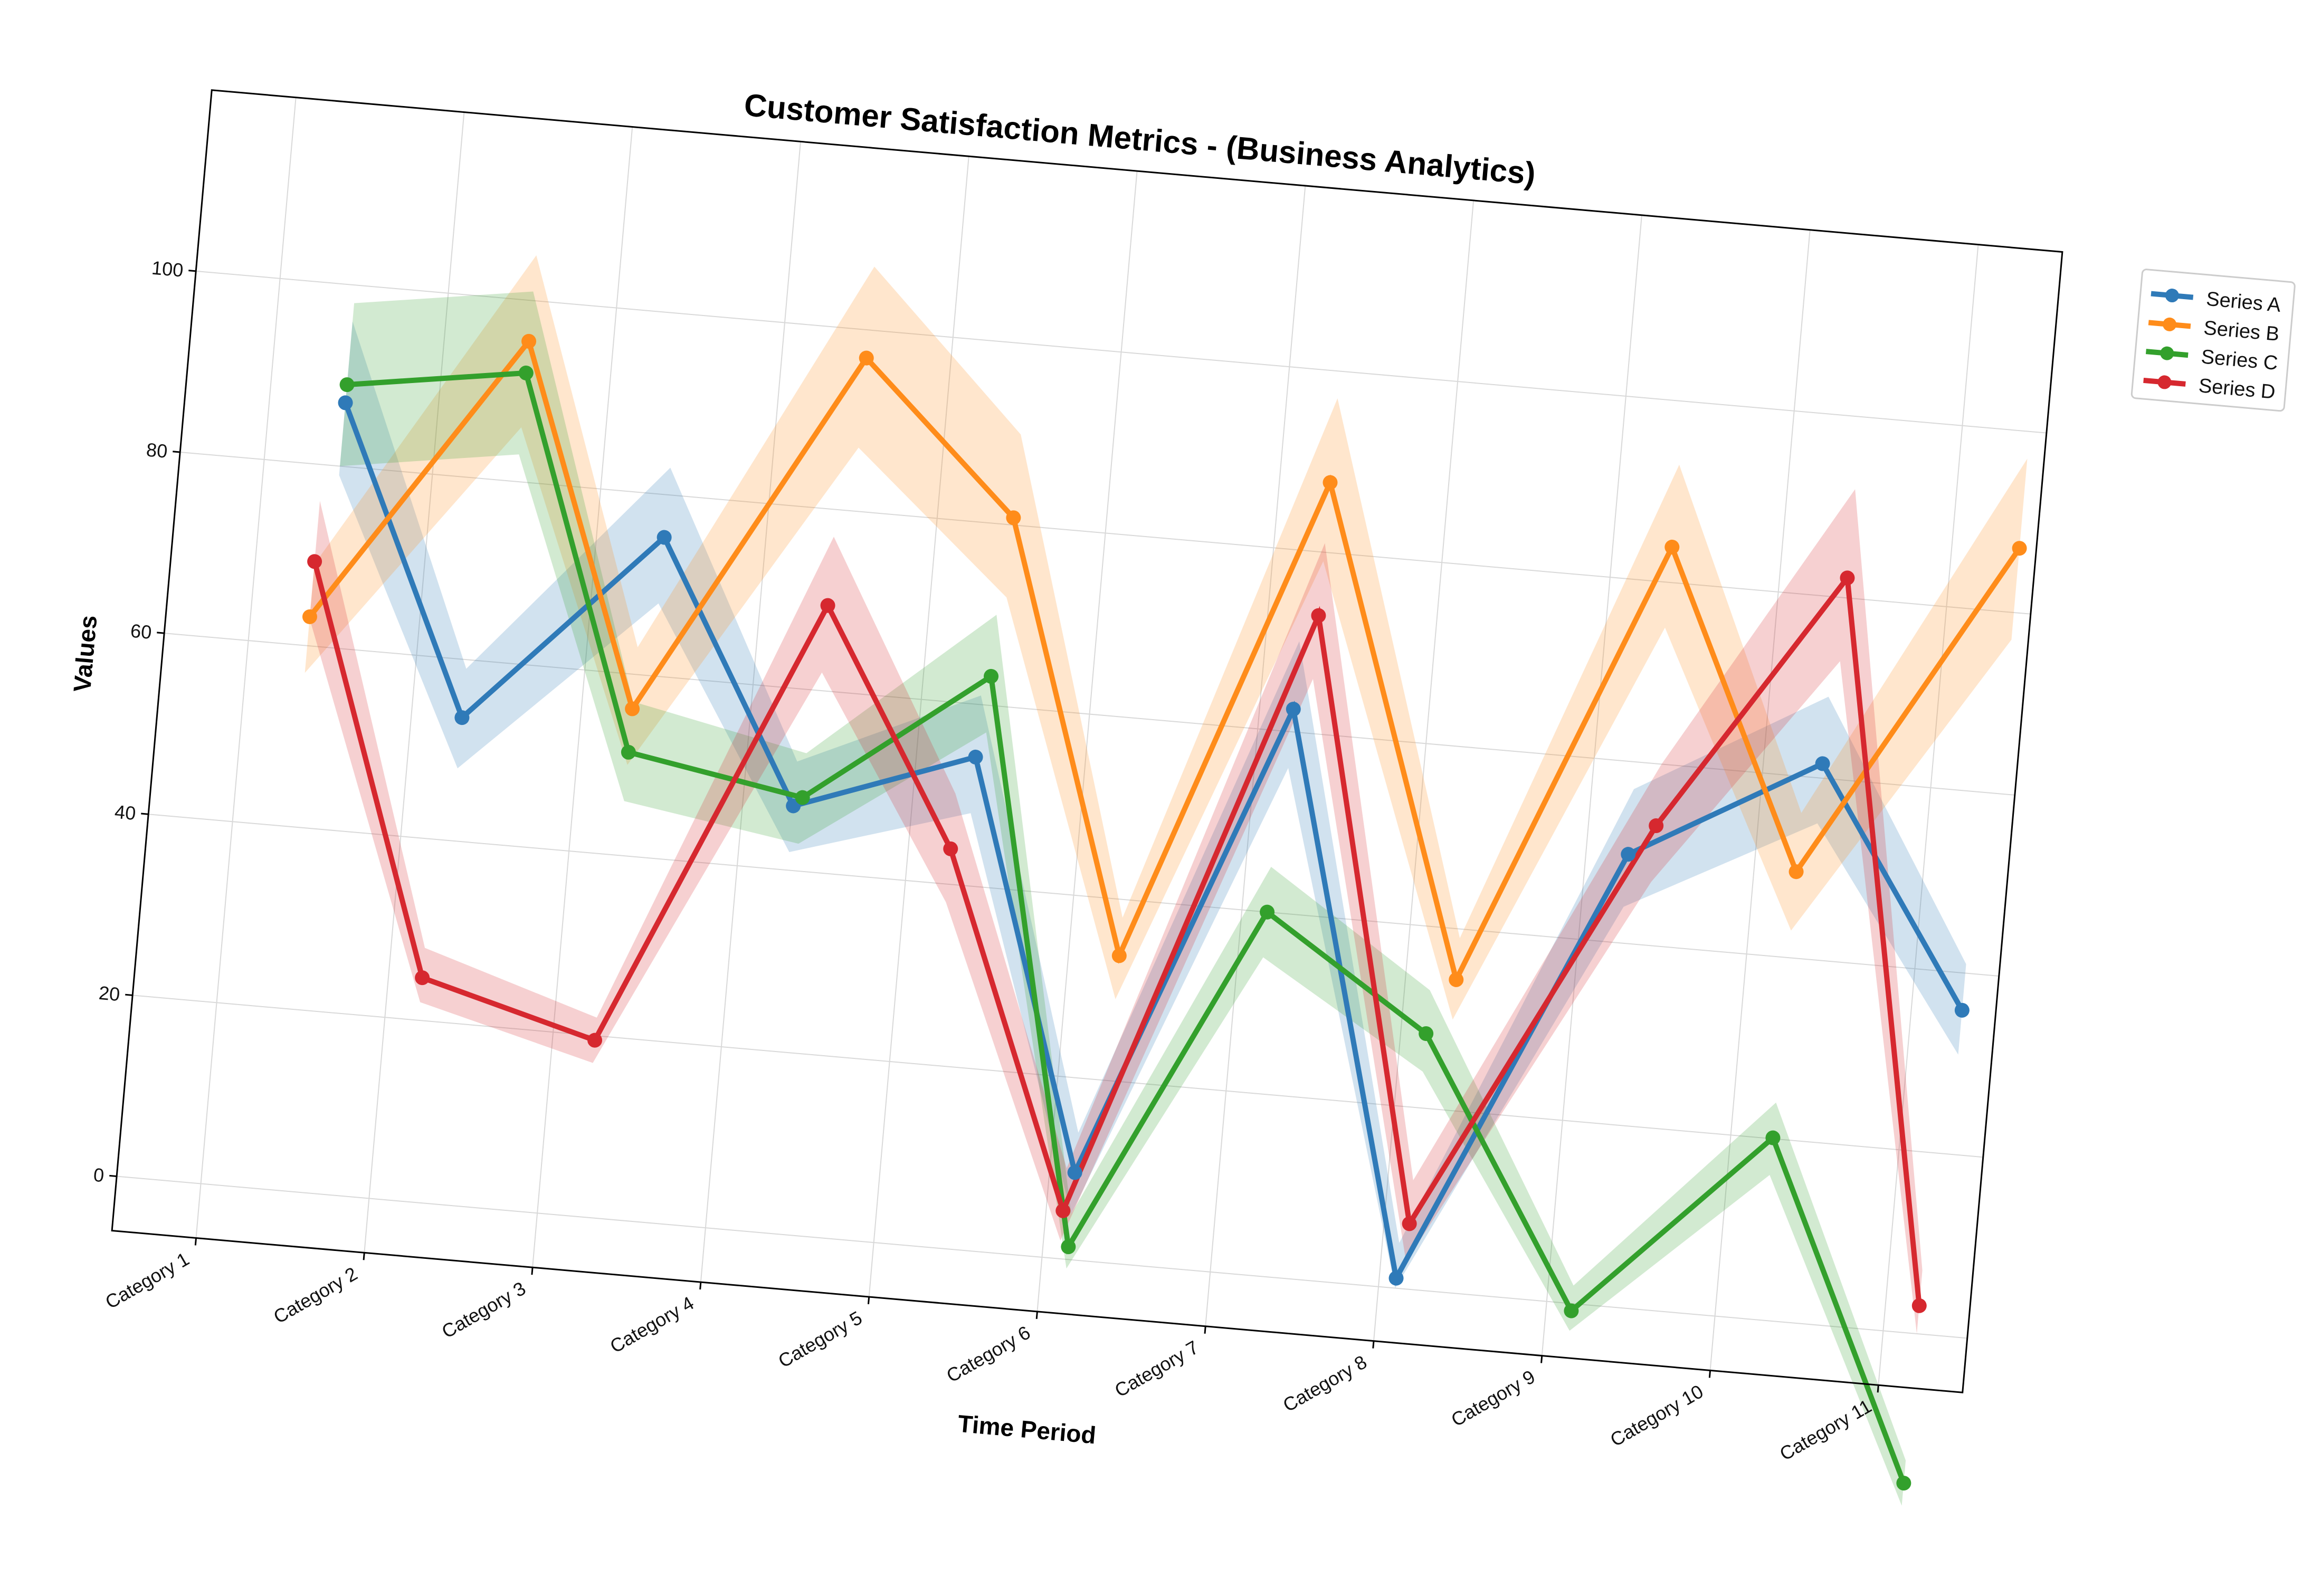 This screenshot has height=1596, width=2321. What do you see at coordinates (2213, 340) in the screenshot?
I see `legend-box` at bounding box center [2213, 340].